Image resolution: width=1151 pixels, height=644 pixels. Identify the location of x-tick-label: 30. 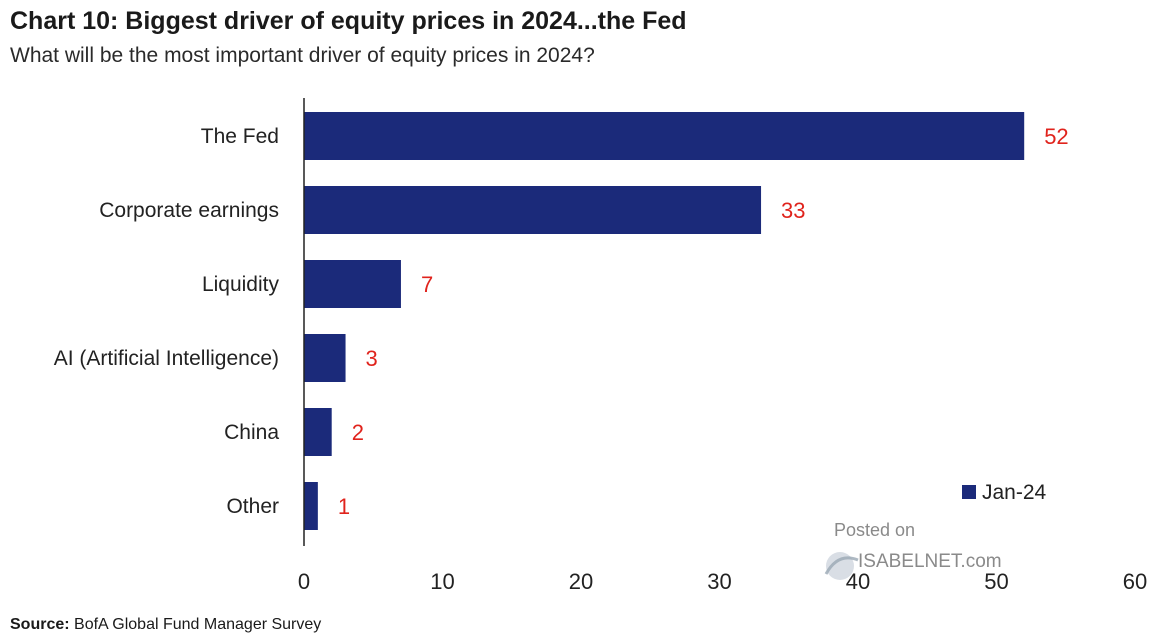
(719, 581).